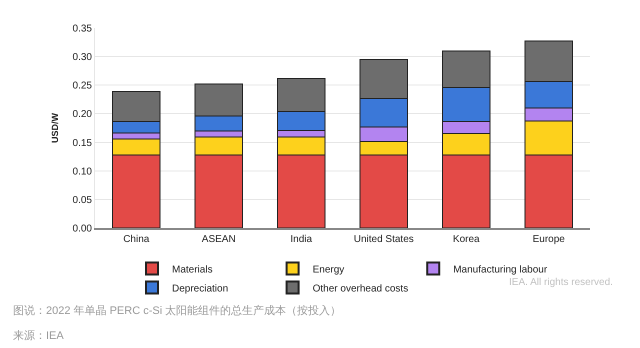 The width and height of the screenshot is (640, 348). What do you see at coordinates (384, 239) in the screenshot?
I see `x-tick-label: United States` at bounding box center [384, 239].